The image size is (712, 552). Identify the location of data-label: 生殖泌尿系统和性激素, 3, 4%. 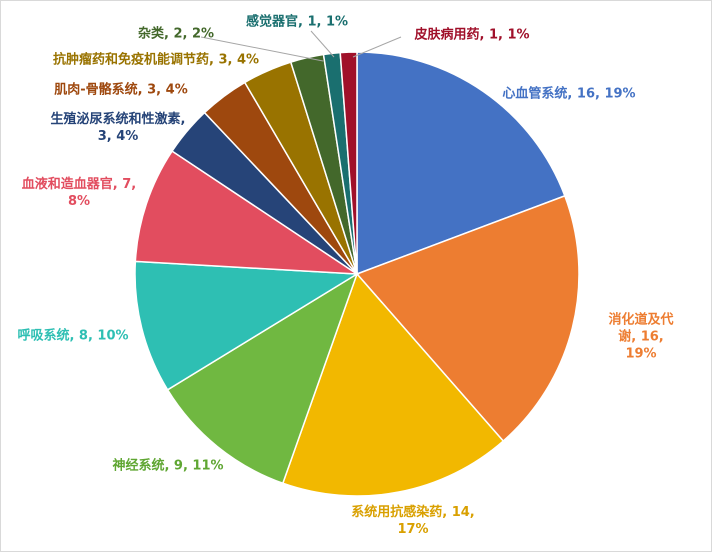
(118, 128).